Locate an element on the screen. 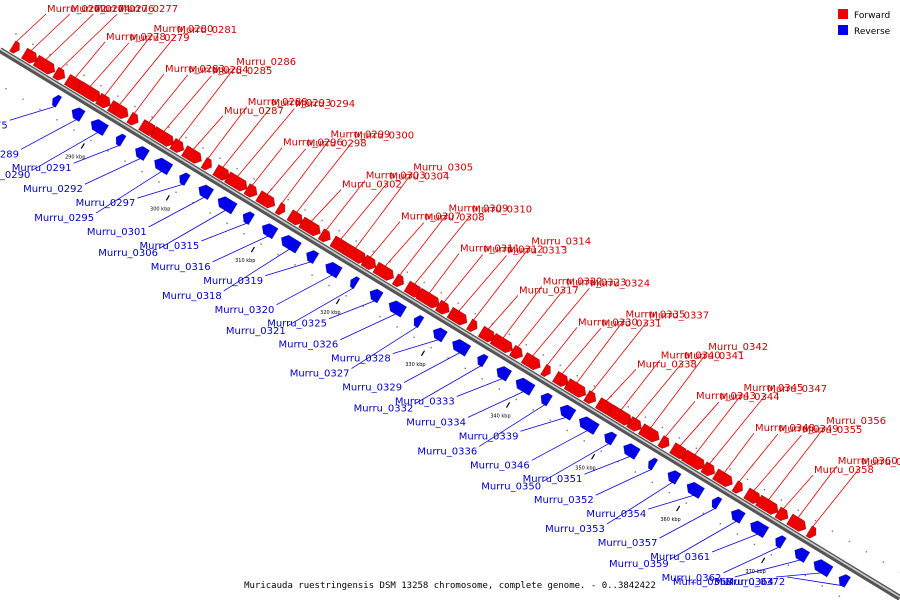 The image size is (900, 600). scale-tick-label: 330 kbp is located at coordinates (415, 365).